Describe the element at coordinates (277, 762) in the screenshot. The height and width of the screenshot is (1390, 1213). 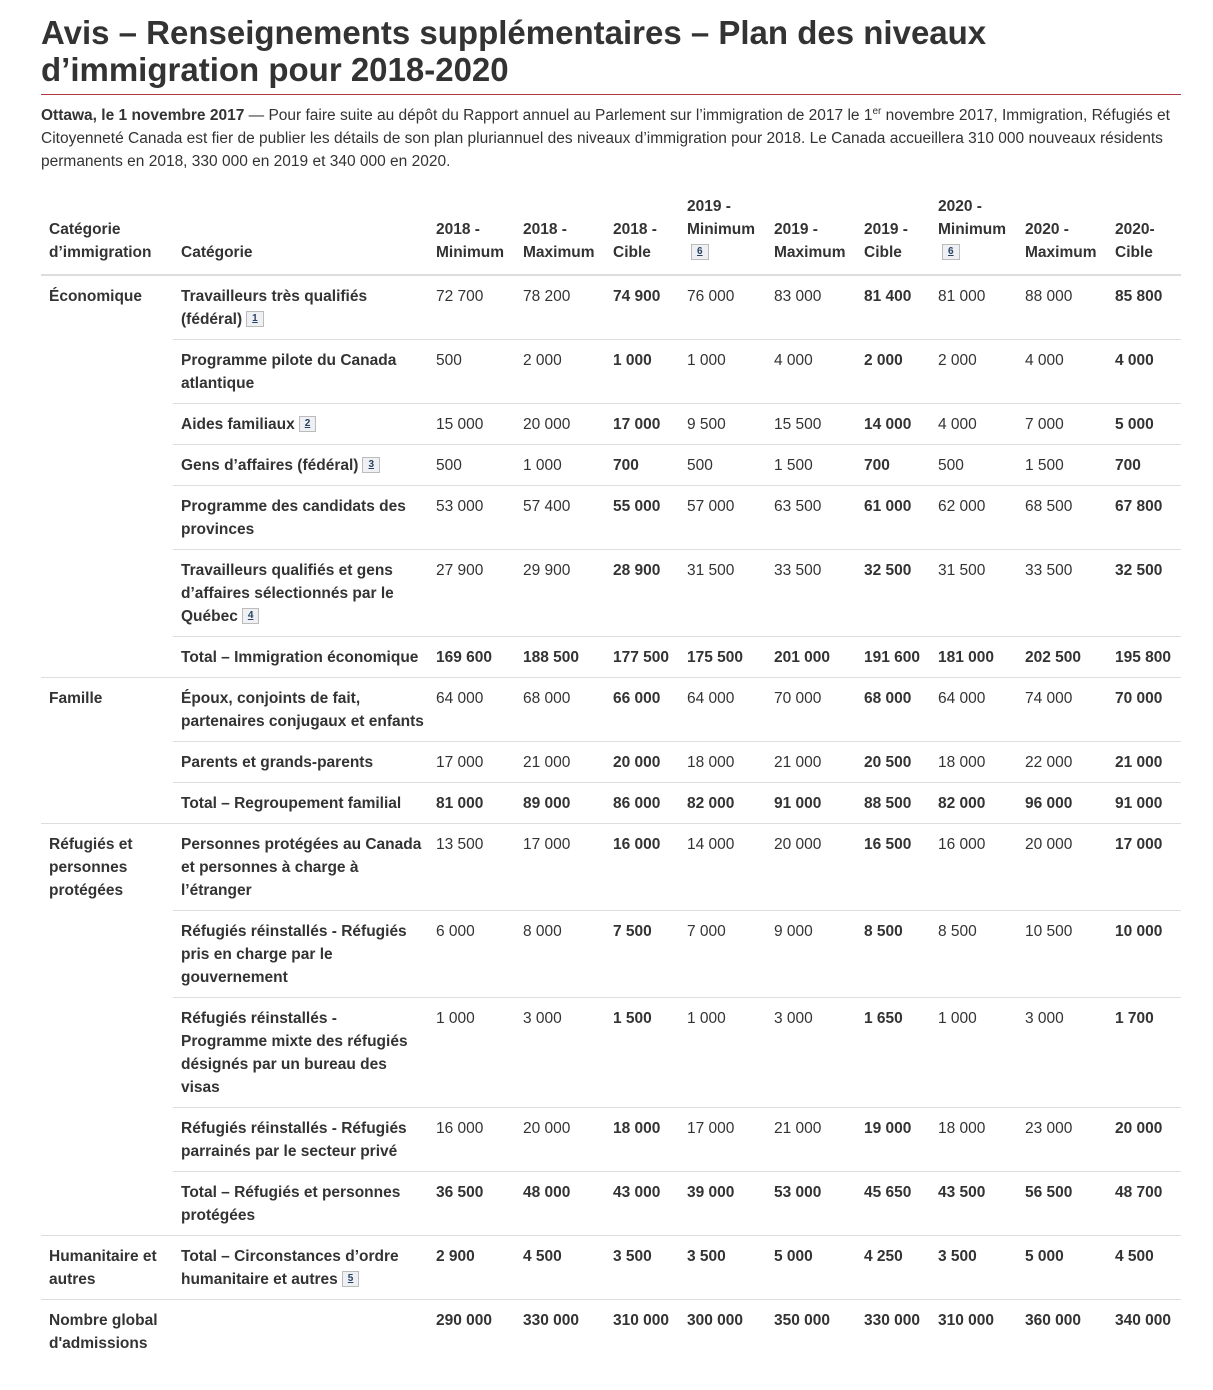
I see `row-category-text: Parents et grands-parents` at that location.